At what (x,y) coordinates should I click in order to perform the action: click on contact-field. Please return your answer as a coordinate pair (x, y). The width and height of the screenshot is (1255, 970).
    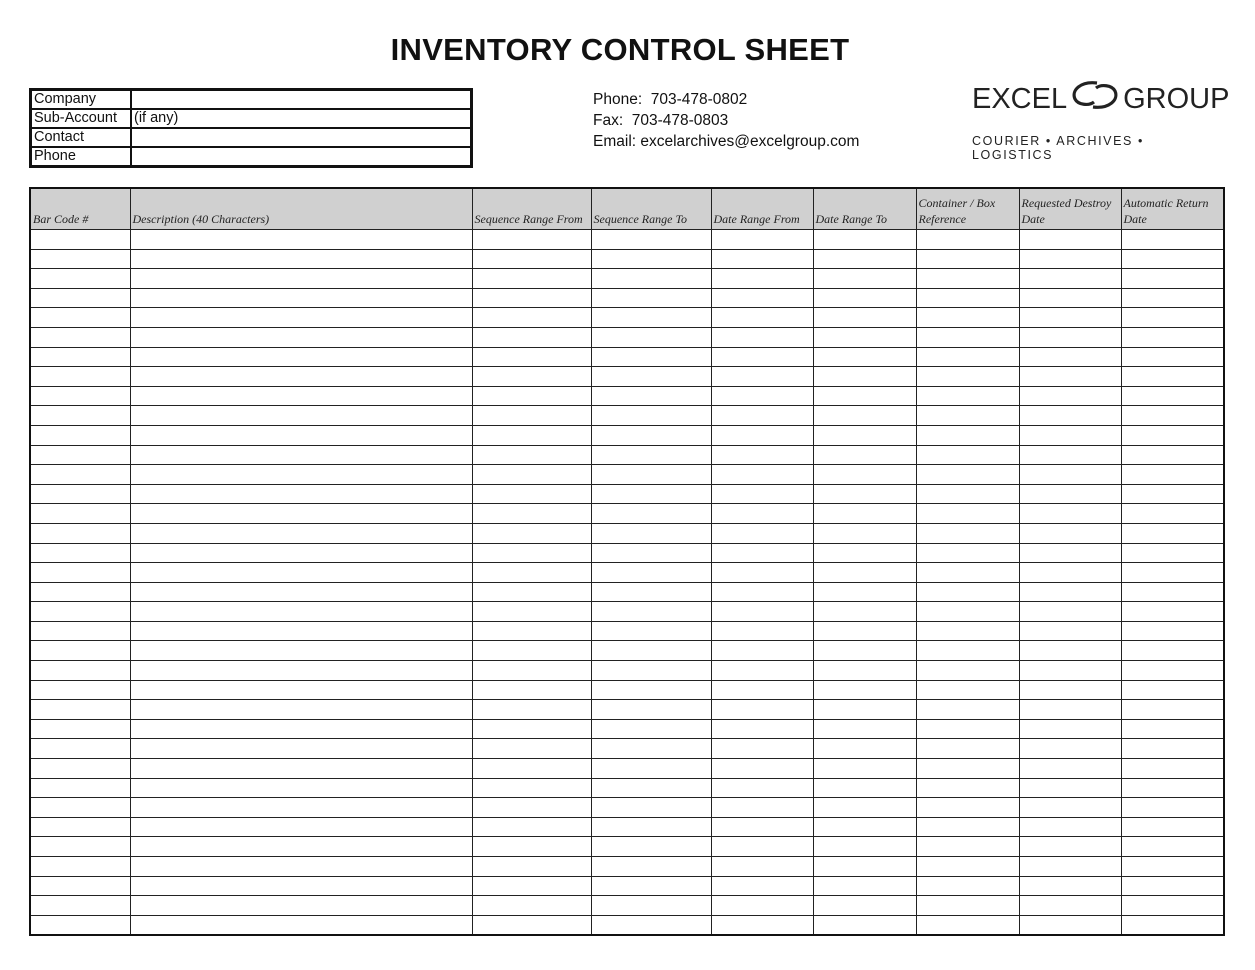
    Looking at the image, I should click on (301, 137).